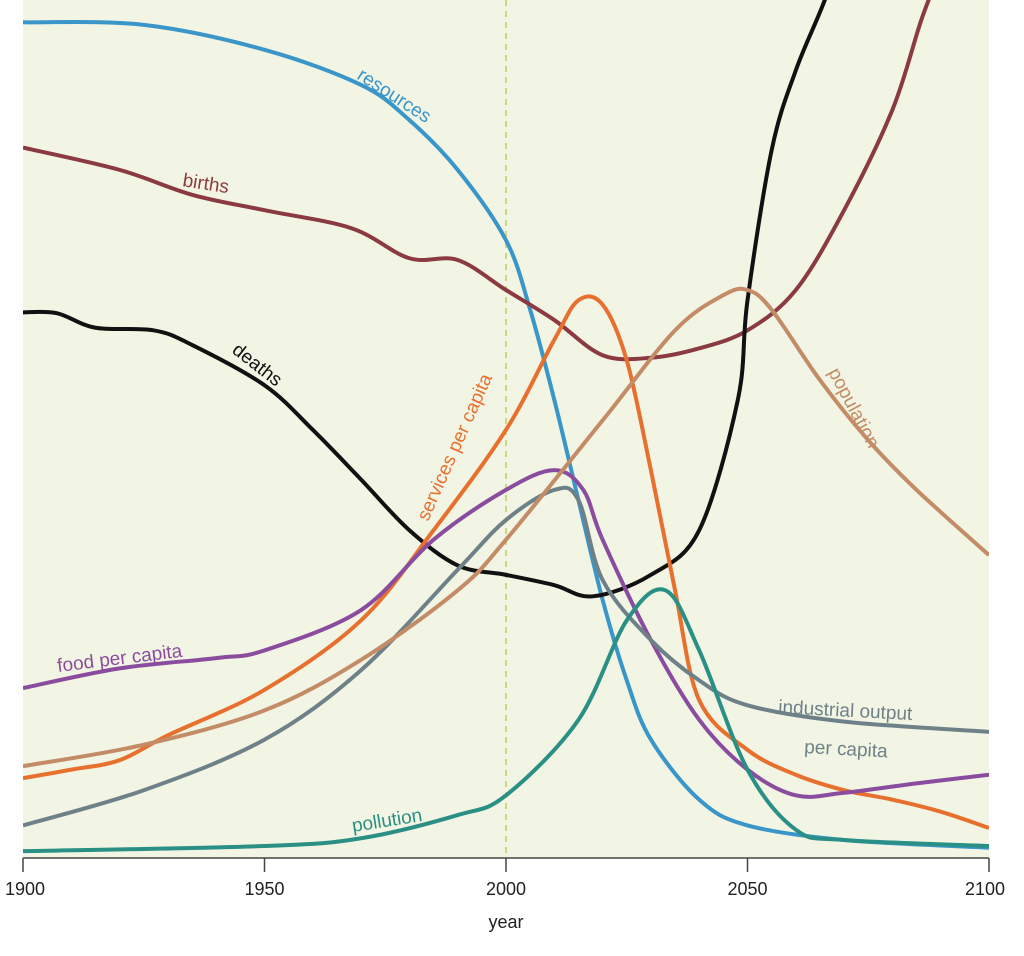  I want to click on x-tick-label: 2100, so click(985, 889).